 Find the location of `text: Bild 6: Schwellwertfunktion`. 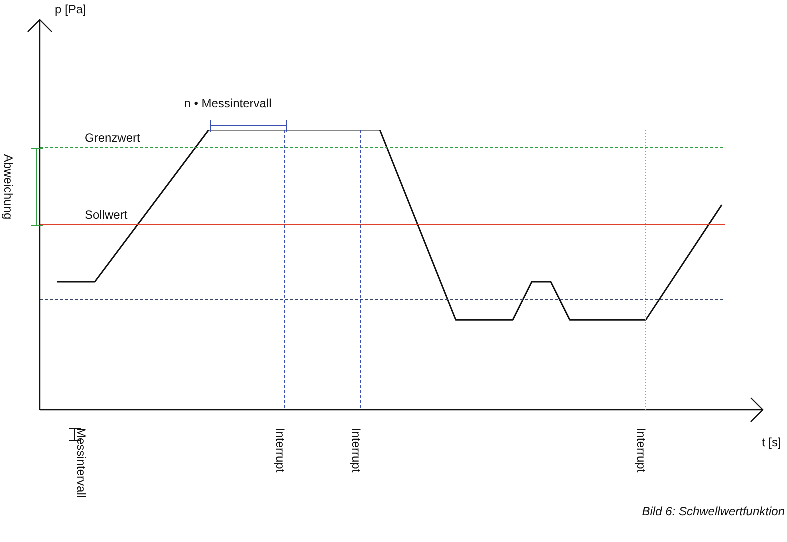

text: Bild 6: Schwellwertfunktion is located at coordinates (714, 511).